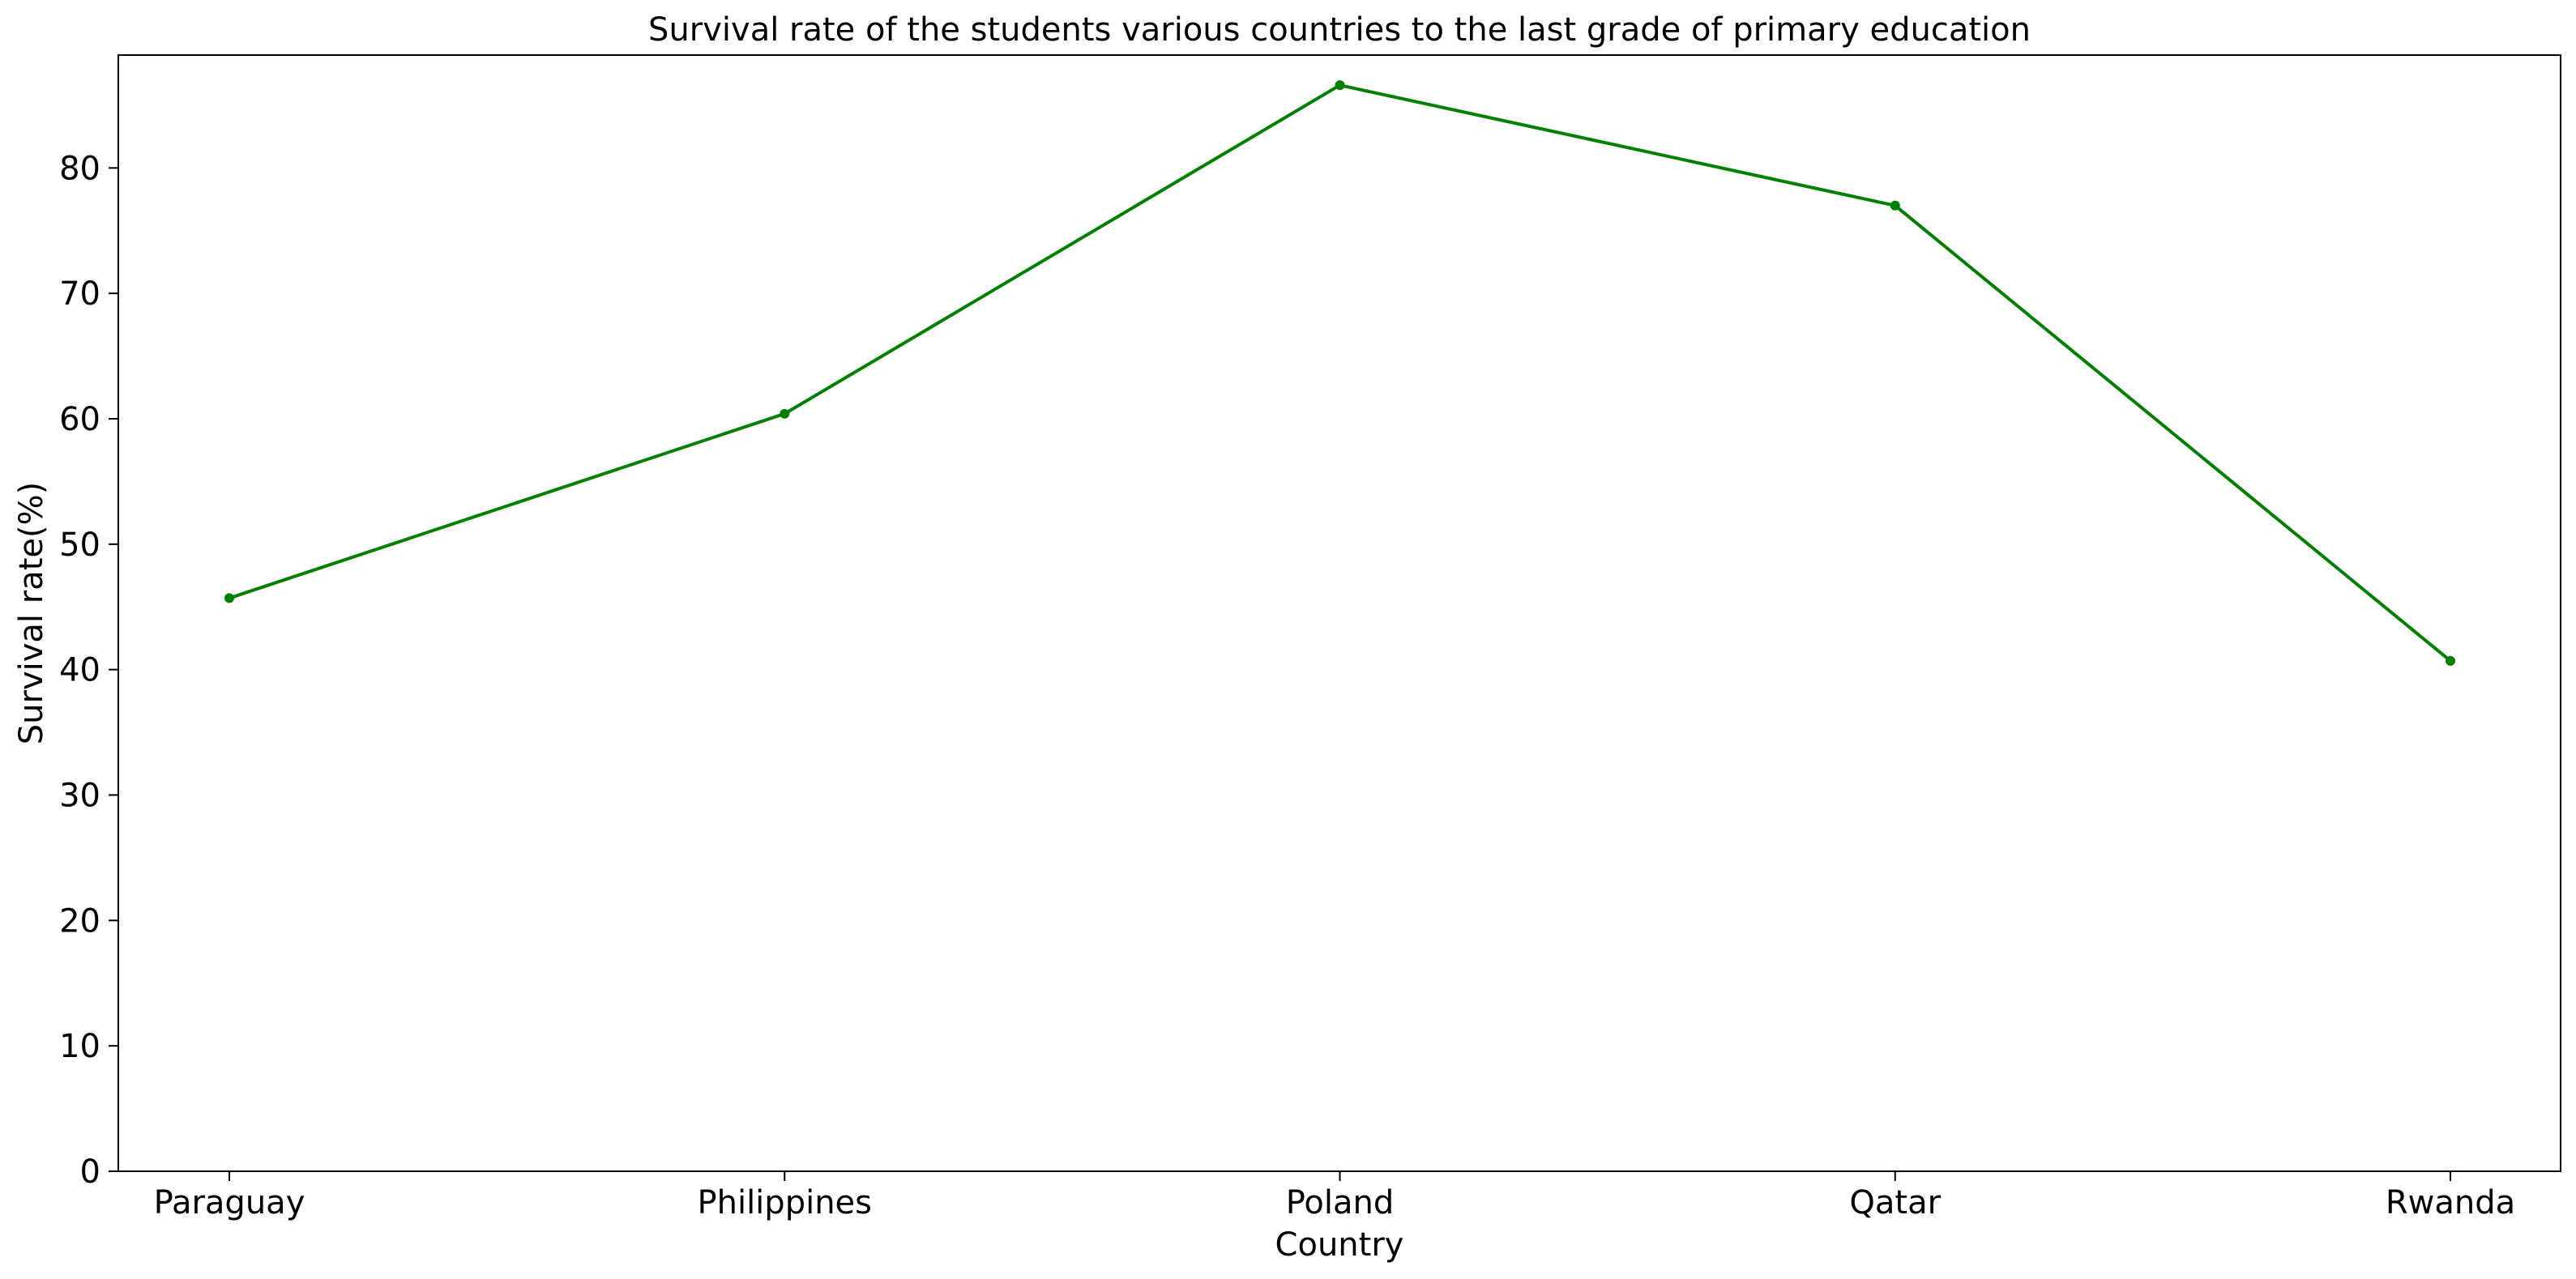 This screenshot has height=1279, width=2576. Describe the element at coordinates (1895, 205) in the screenshot. I see `data-point-qatar` at that location.